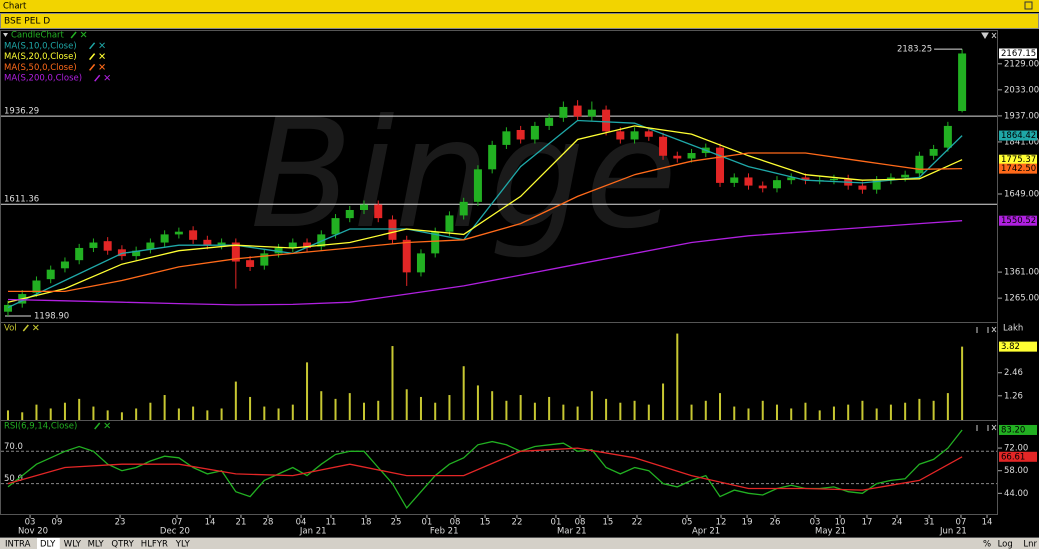  What do you see at coordinates (706, 532) in the screenshot?
I see `month-label: Apr 21` at bounding box center [706, 532].